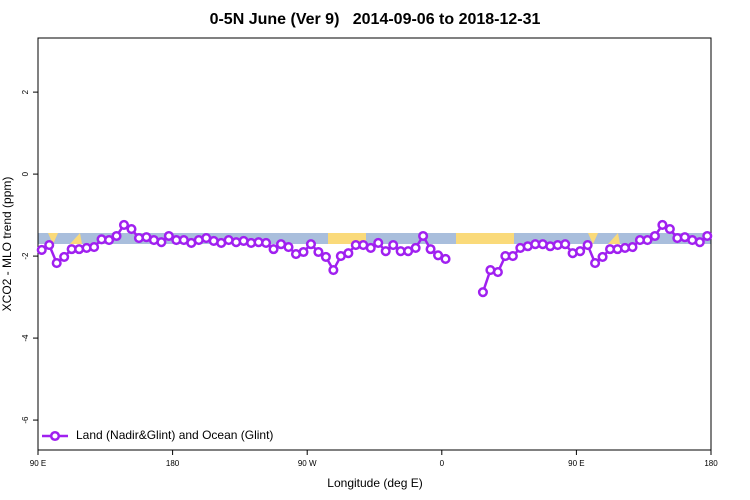  I want to click on y-axis-label: XCO2 - MLO trend (ppm), so click(7, 244).